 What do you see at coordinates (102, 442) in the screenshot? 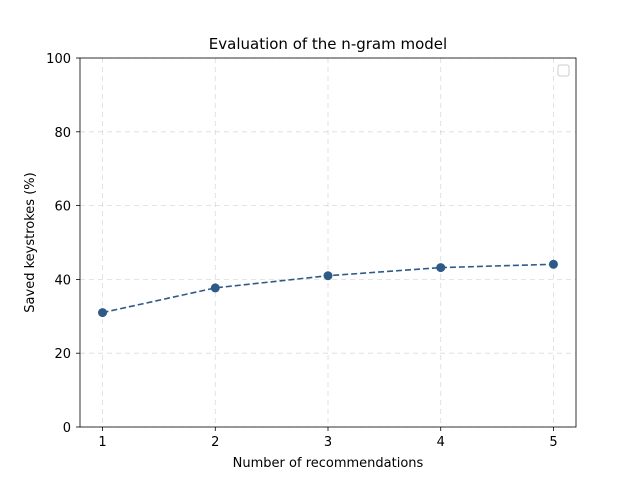
I see `x-tick-label: 1` at bounding box center [102, 442].